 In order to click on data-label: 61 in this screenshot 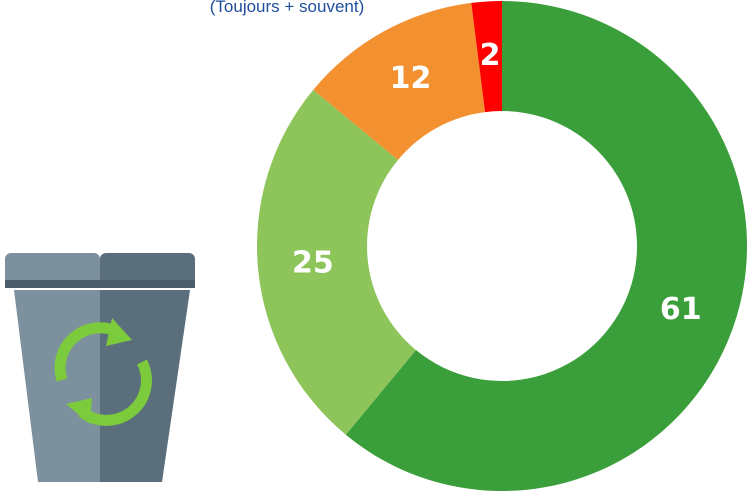, I will do `click(681, 309)`.